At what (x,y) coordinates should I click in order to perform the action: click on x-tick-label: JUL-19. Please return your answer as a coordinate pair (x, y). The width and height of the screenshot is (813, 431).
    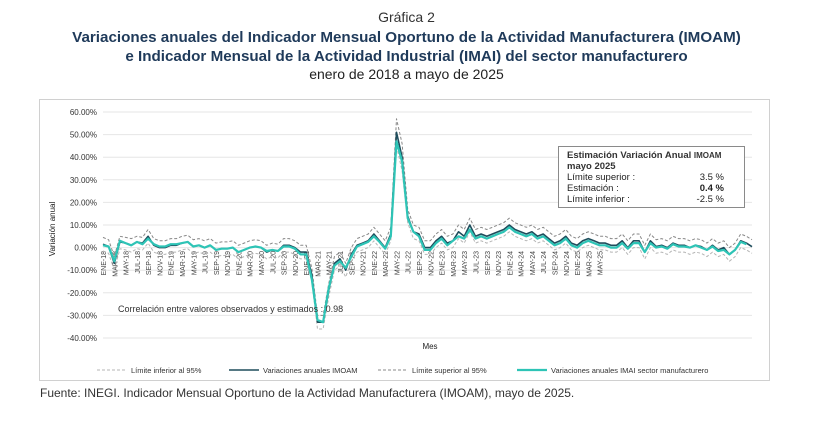
    Looking at the image, I should click on (206, 262).